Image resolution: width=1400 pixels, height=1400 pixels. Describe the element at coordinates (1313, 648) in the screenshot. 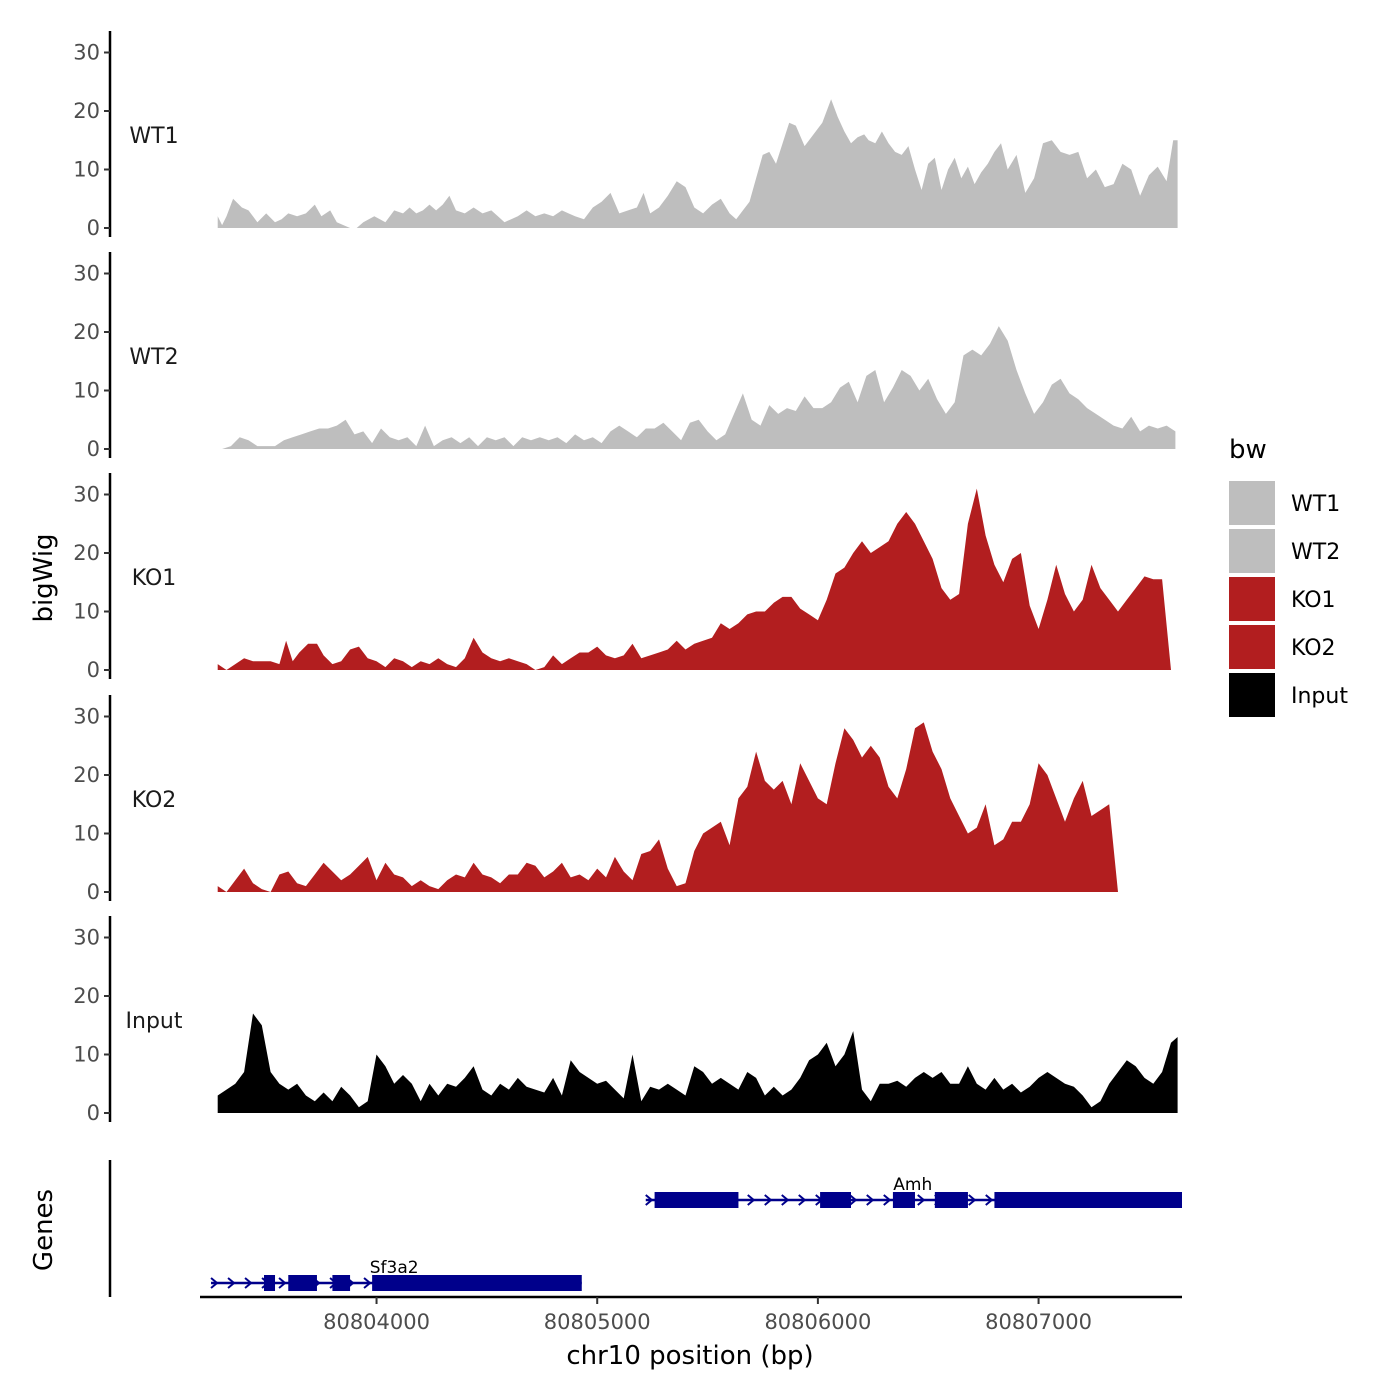

I see `legend-label: KO2` at that location.